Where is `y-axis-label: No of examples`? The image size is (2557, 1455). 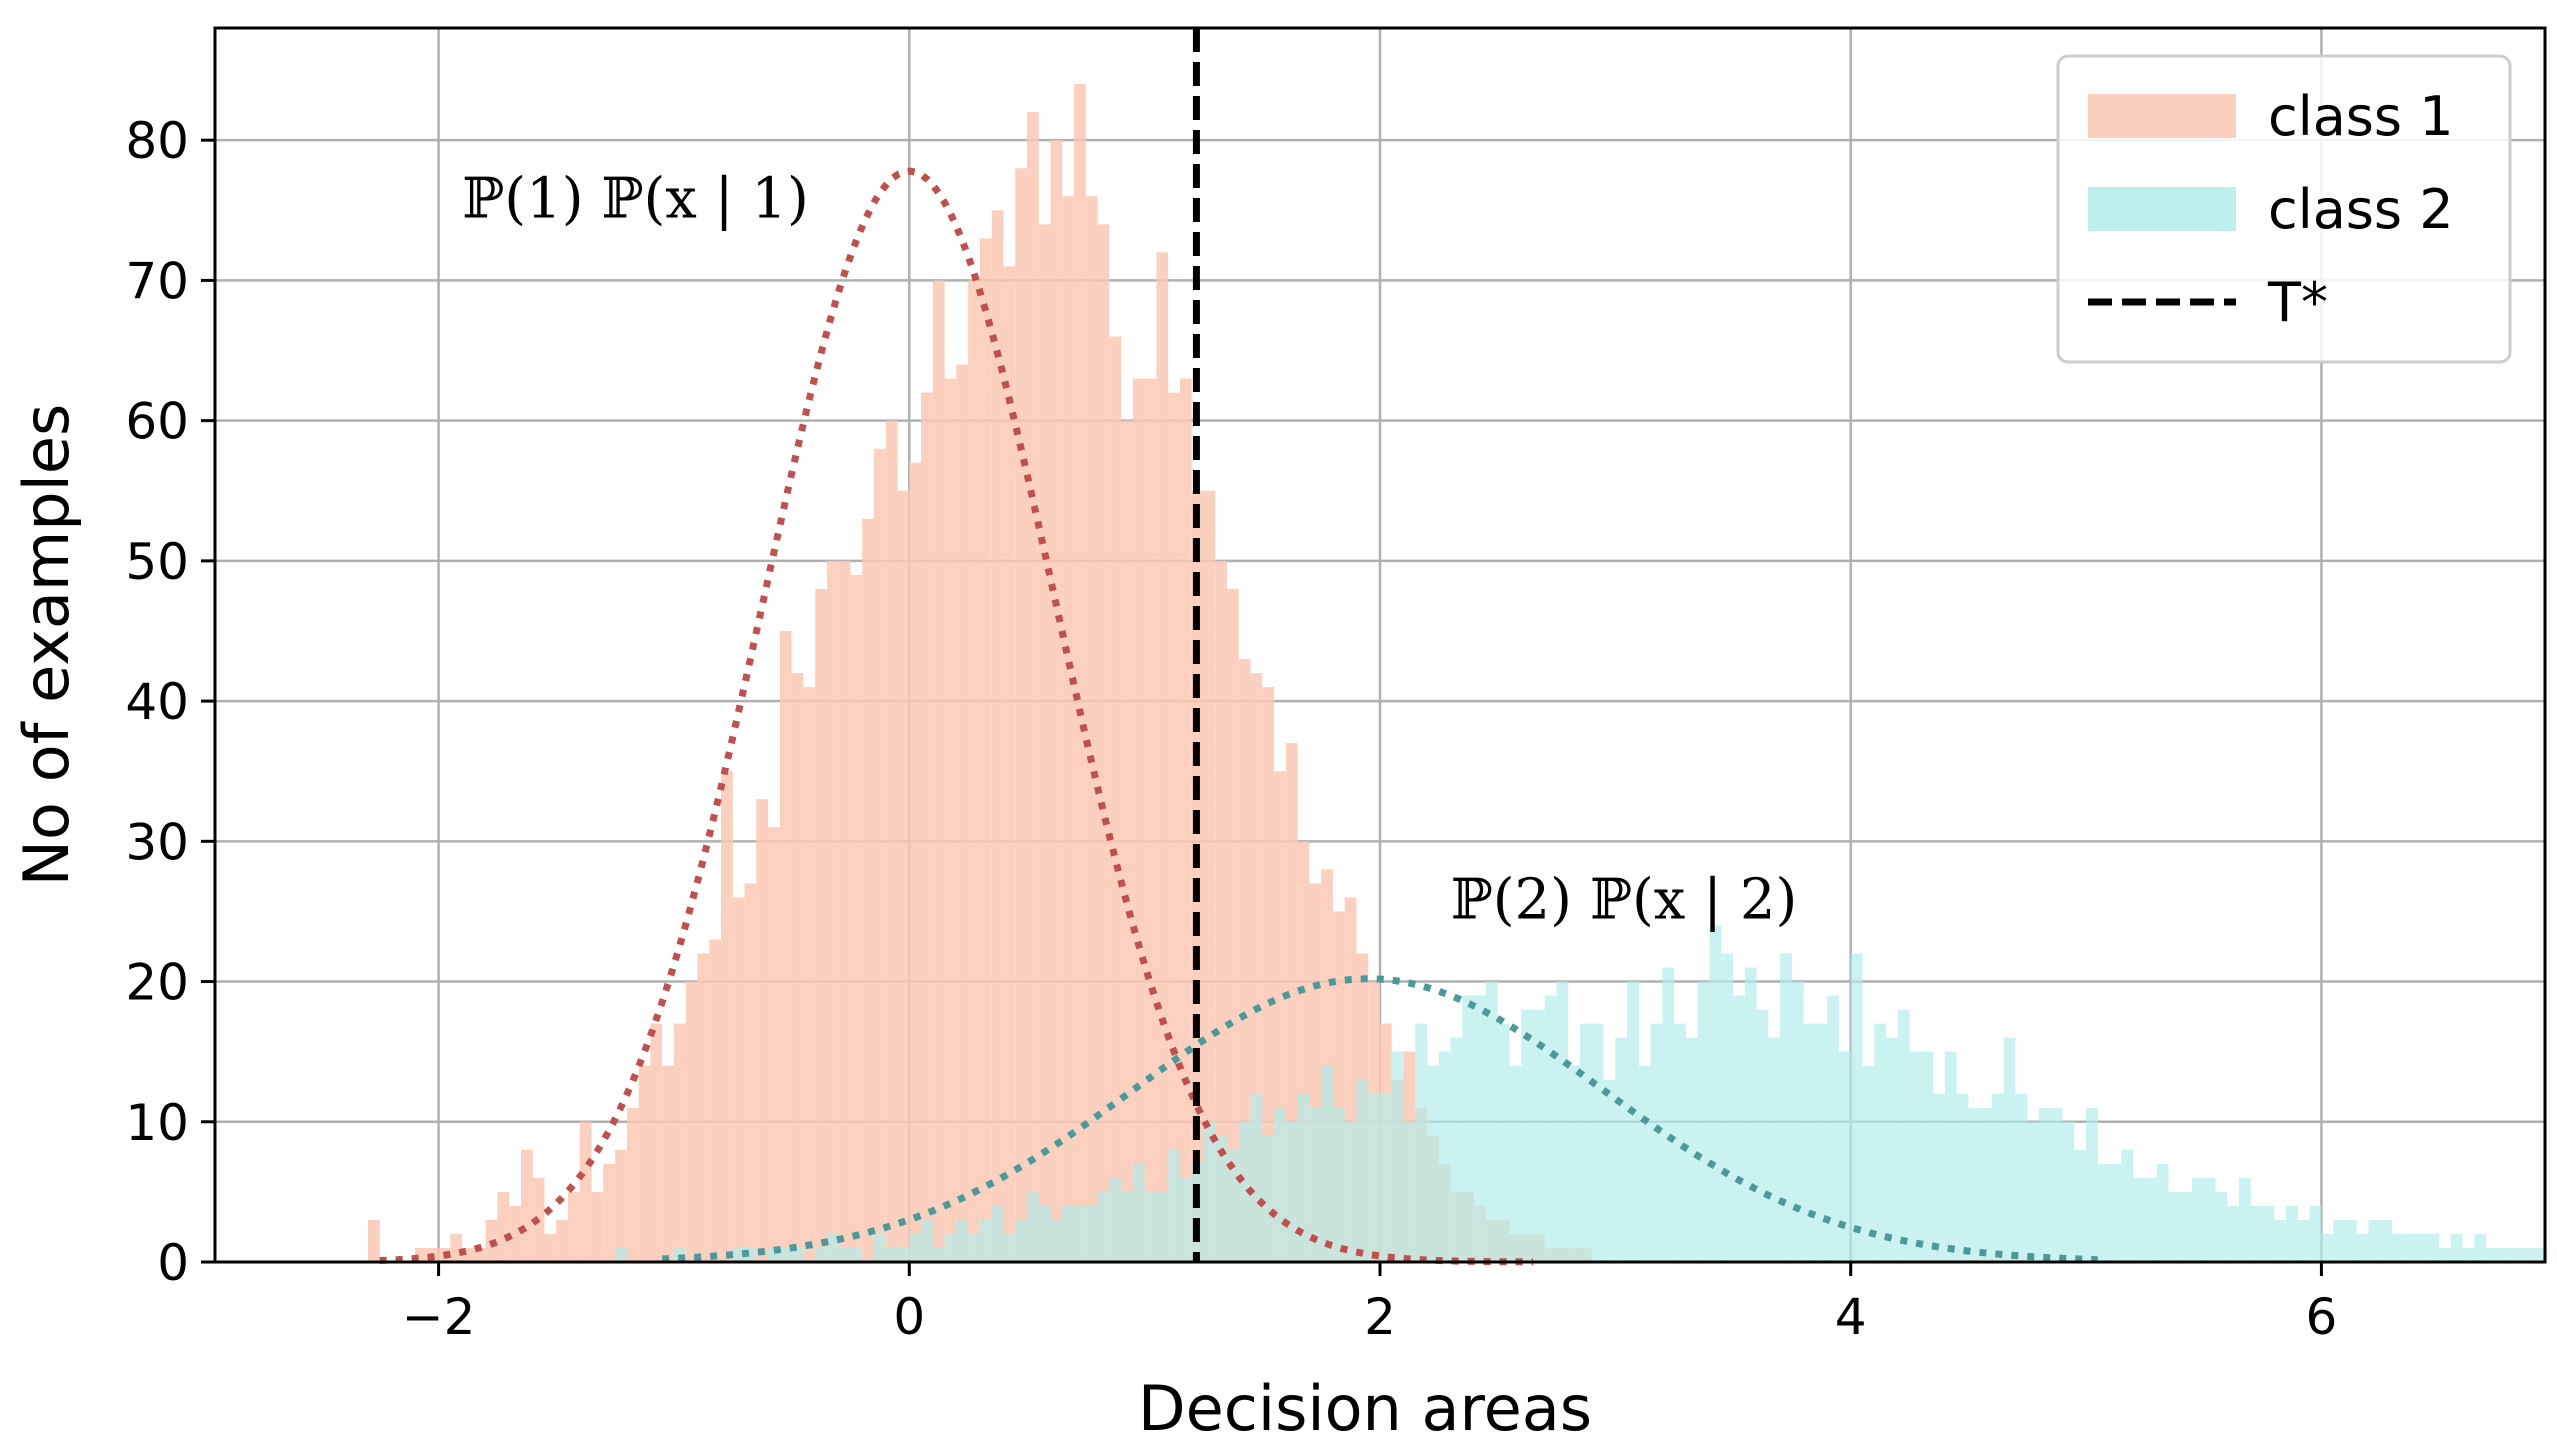
y-axis-label: No of examples is located at coordinates (46, 645).